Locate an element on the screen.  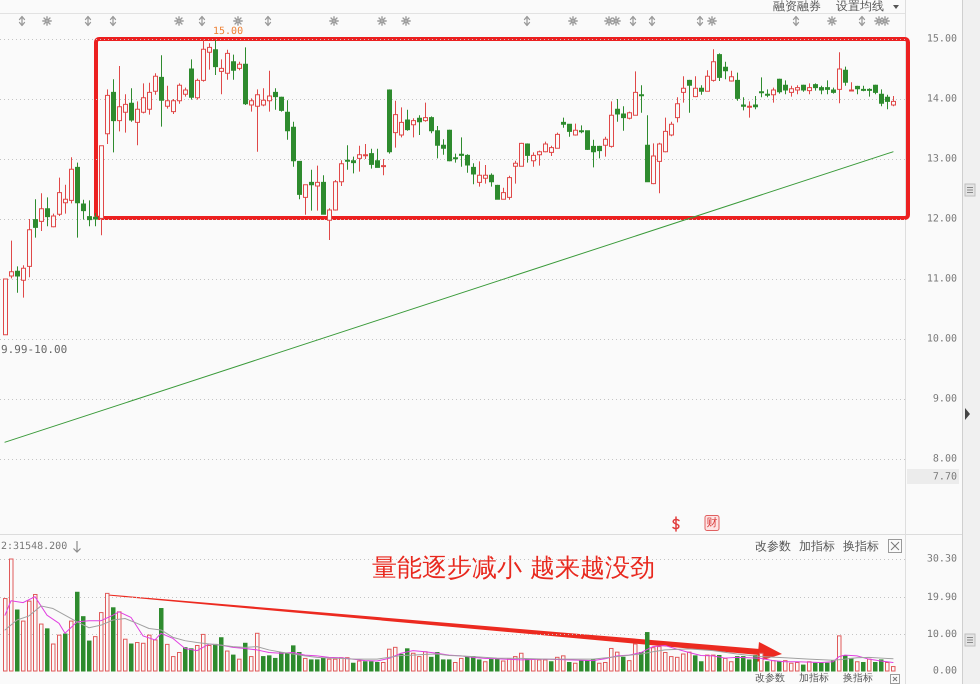
y-tick-label: 15.00 is located at coordinates (941, 39).